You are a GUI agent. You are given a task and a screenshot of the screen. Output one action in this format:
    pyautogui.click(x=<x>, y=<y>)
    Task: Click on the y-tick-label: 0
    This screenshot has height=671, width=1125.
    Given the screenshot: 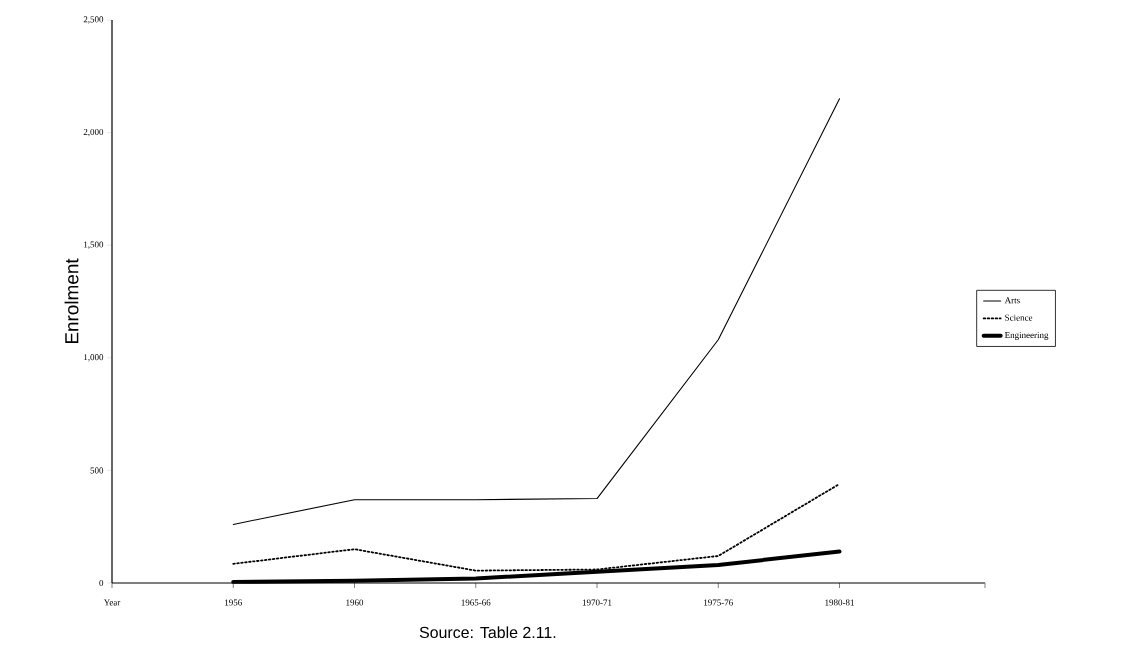 What is the action you would take?
    pyautogui.click(x=101, y=583)
    